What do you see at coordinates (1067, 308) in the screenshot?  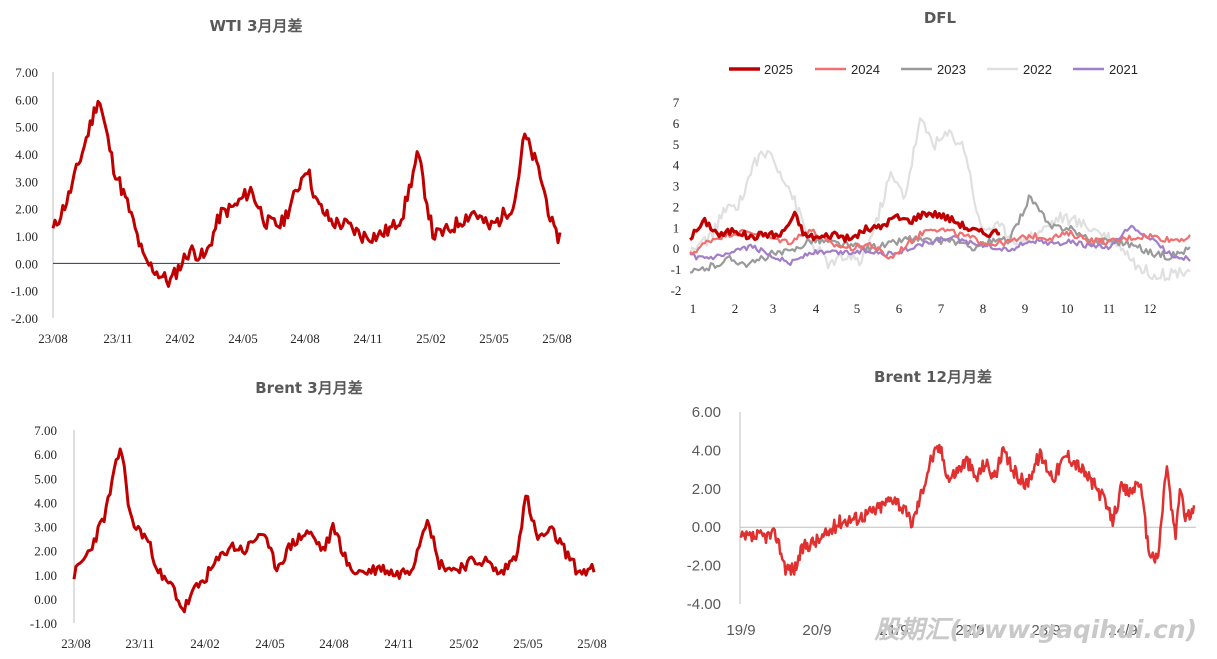 I see `x-tick-label: 10` at bounding box center [1067, 308].